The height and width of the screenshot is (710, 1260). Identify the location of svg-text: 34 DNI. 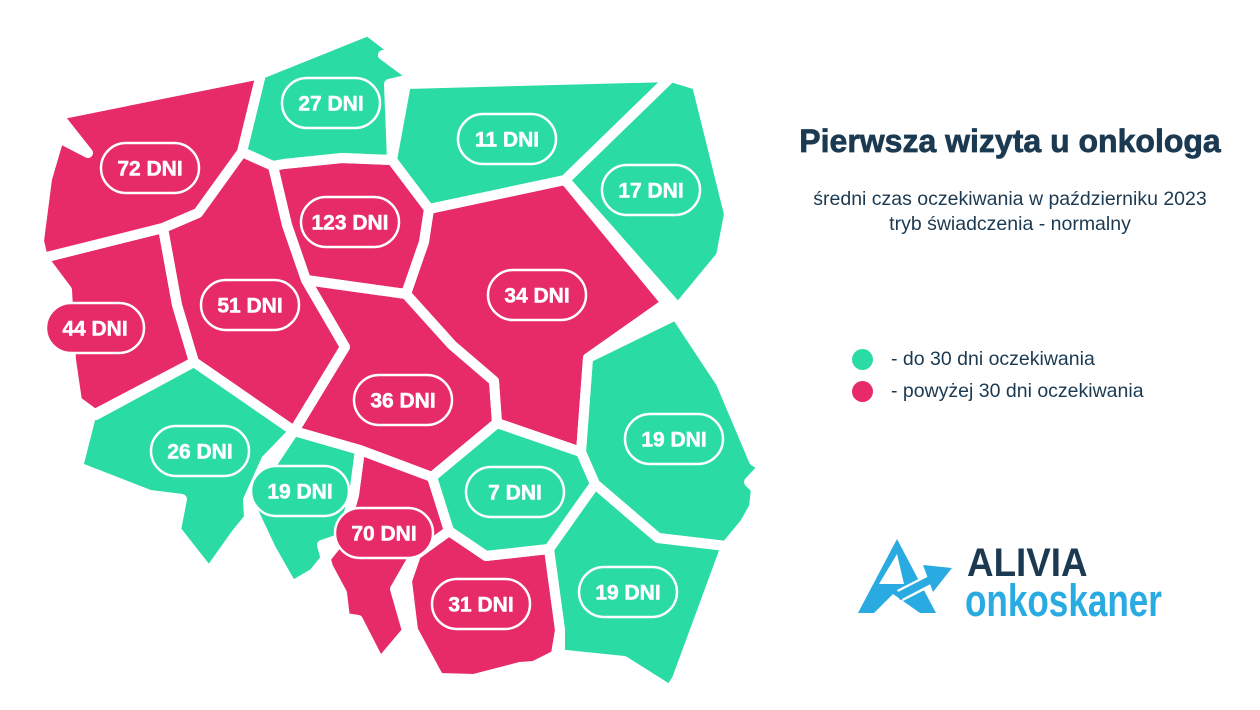
(536, 296).